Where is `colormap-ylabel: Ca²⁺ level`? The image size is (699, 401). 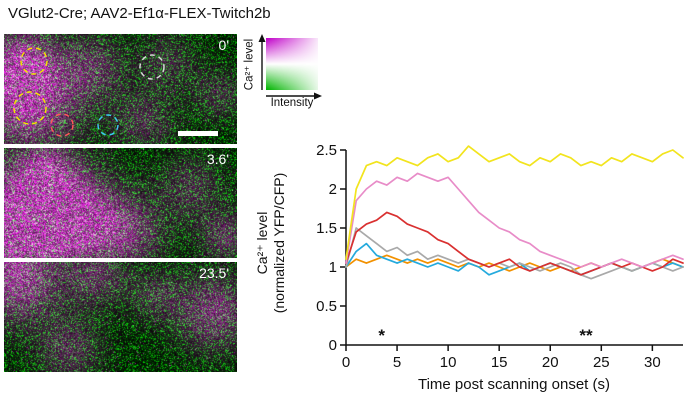 colormap-ylabel: Ca²⁺ level is located at coordinates (249, 64).